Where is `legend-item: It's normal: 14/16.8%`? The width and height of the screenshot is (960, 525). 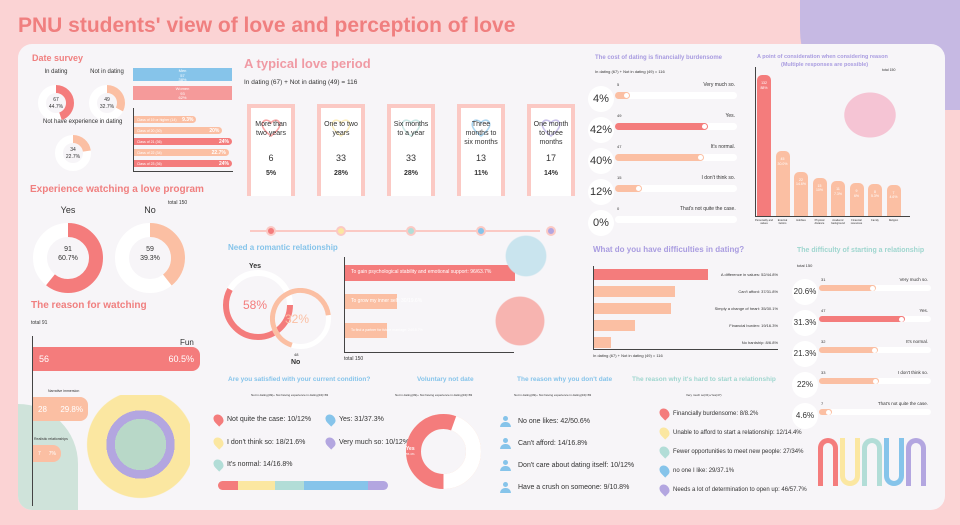 legend-item: It's normal: 14/16.8% is located at coordinates (252, 464).